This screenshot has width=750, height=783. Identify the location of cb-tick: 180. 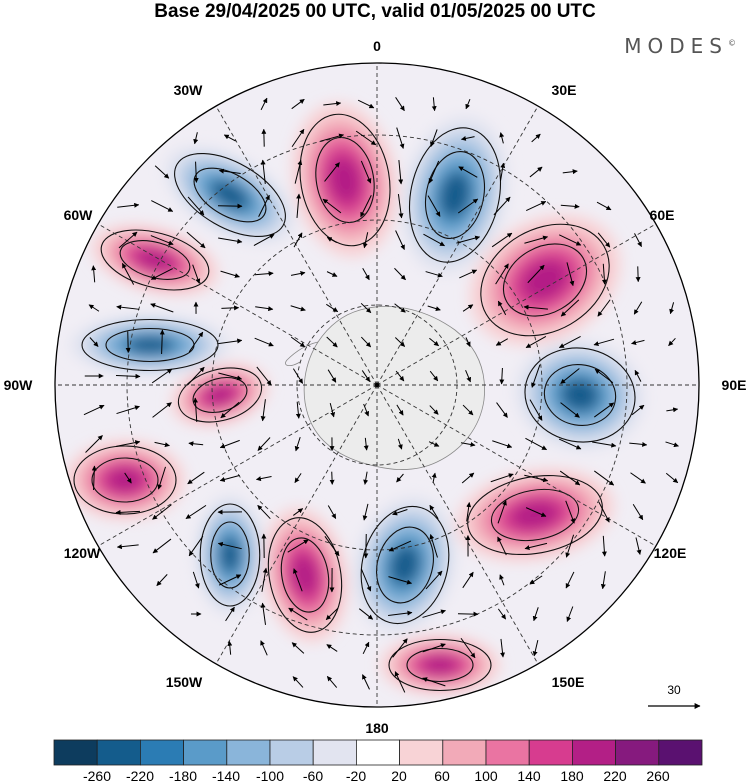
(572, 775).